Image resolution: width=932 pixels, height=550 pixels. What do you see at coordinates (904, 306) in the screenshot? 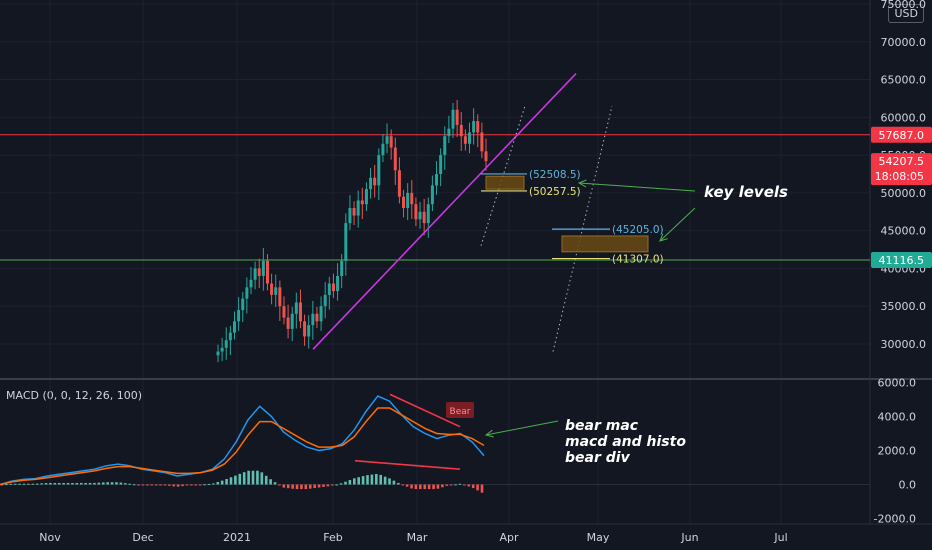
I see `price-axis-label: 35000.0` at bounding box center [904, 306].